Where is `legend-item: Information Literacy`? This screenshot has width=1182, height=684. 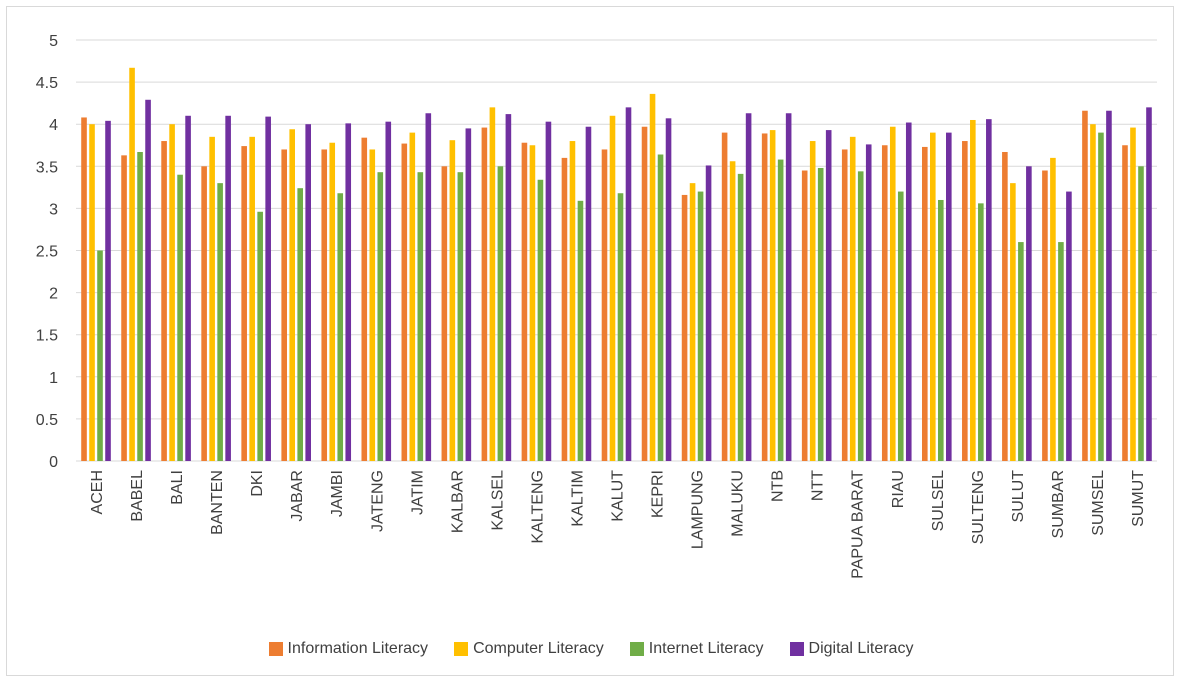 legend-item: Information Literacy is located at coordinates (348, 649).